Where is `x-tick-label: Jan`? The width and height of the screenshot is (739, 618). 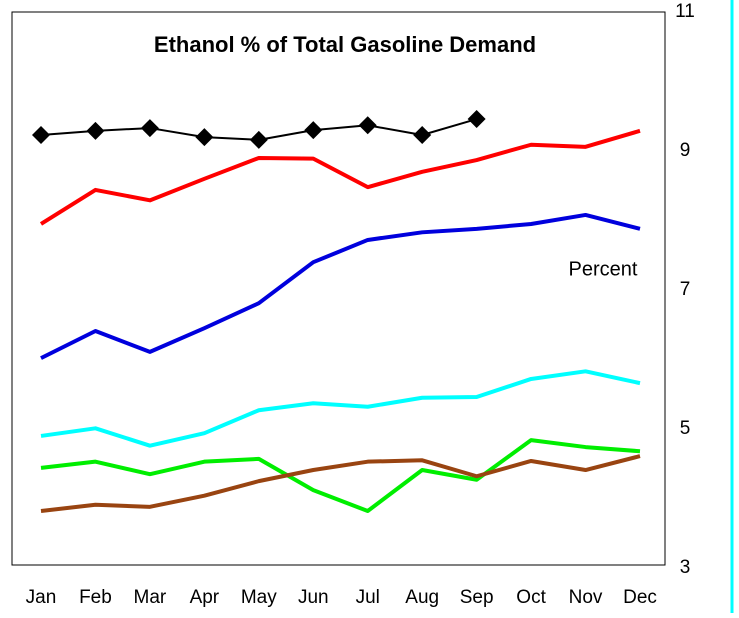
x-tick-label: Jan is located at coordinates (41, 597).